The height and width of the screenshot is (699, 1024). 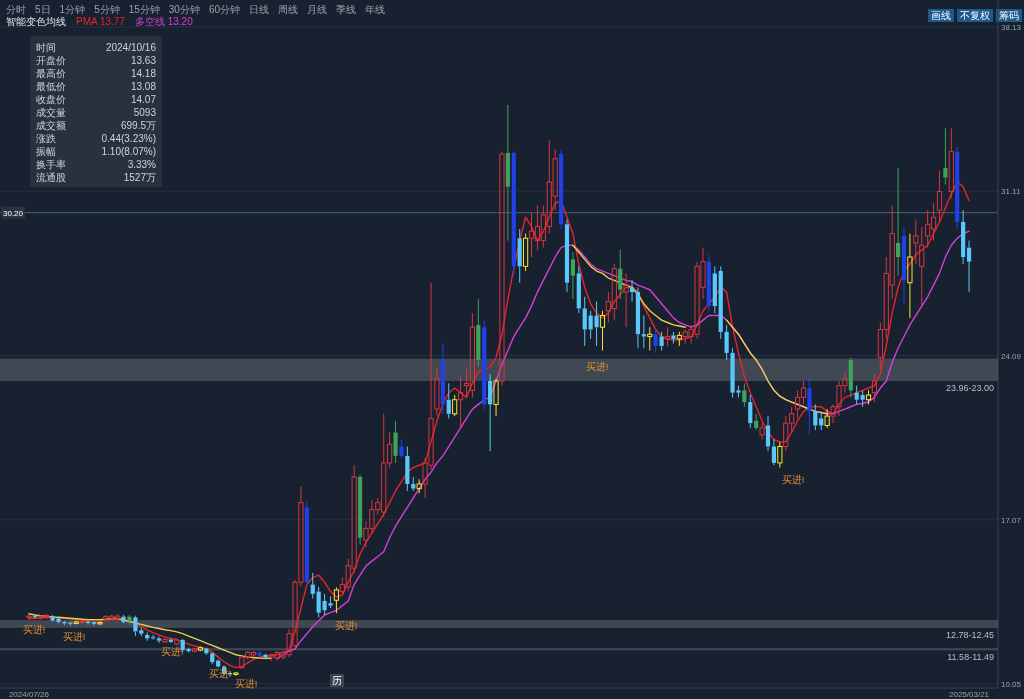 I want to click on button: 筹码, so click(x=1009, y=15).